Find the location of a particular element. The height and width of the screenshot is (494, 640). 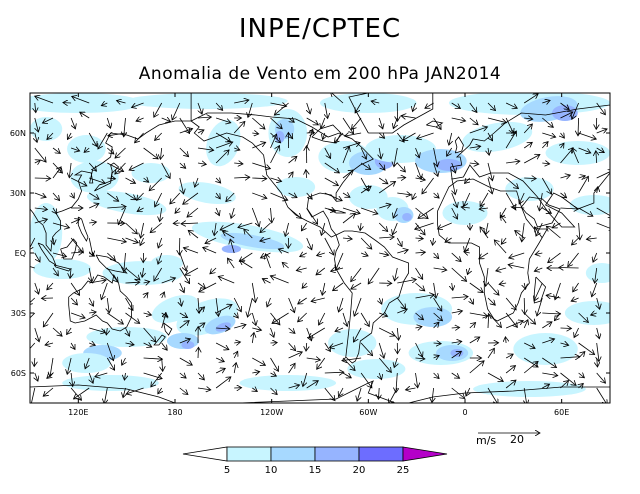

reference-vector: m/s 20 is located at coordinates (508, 440).